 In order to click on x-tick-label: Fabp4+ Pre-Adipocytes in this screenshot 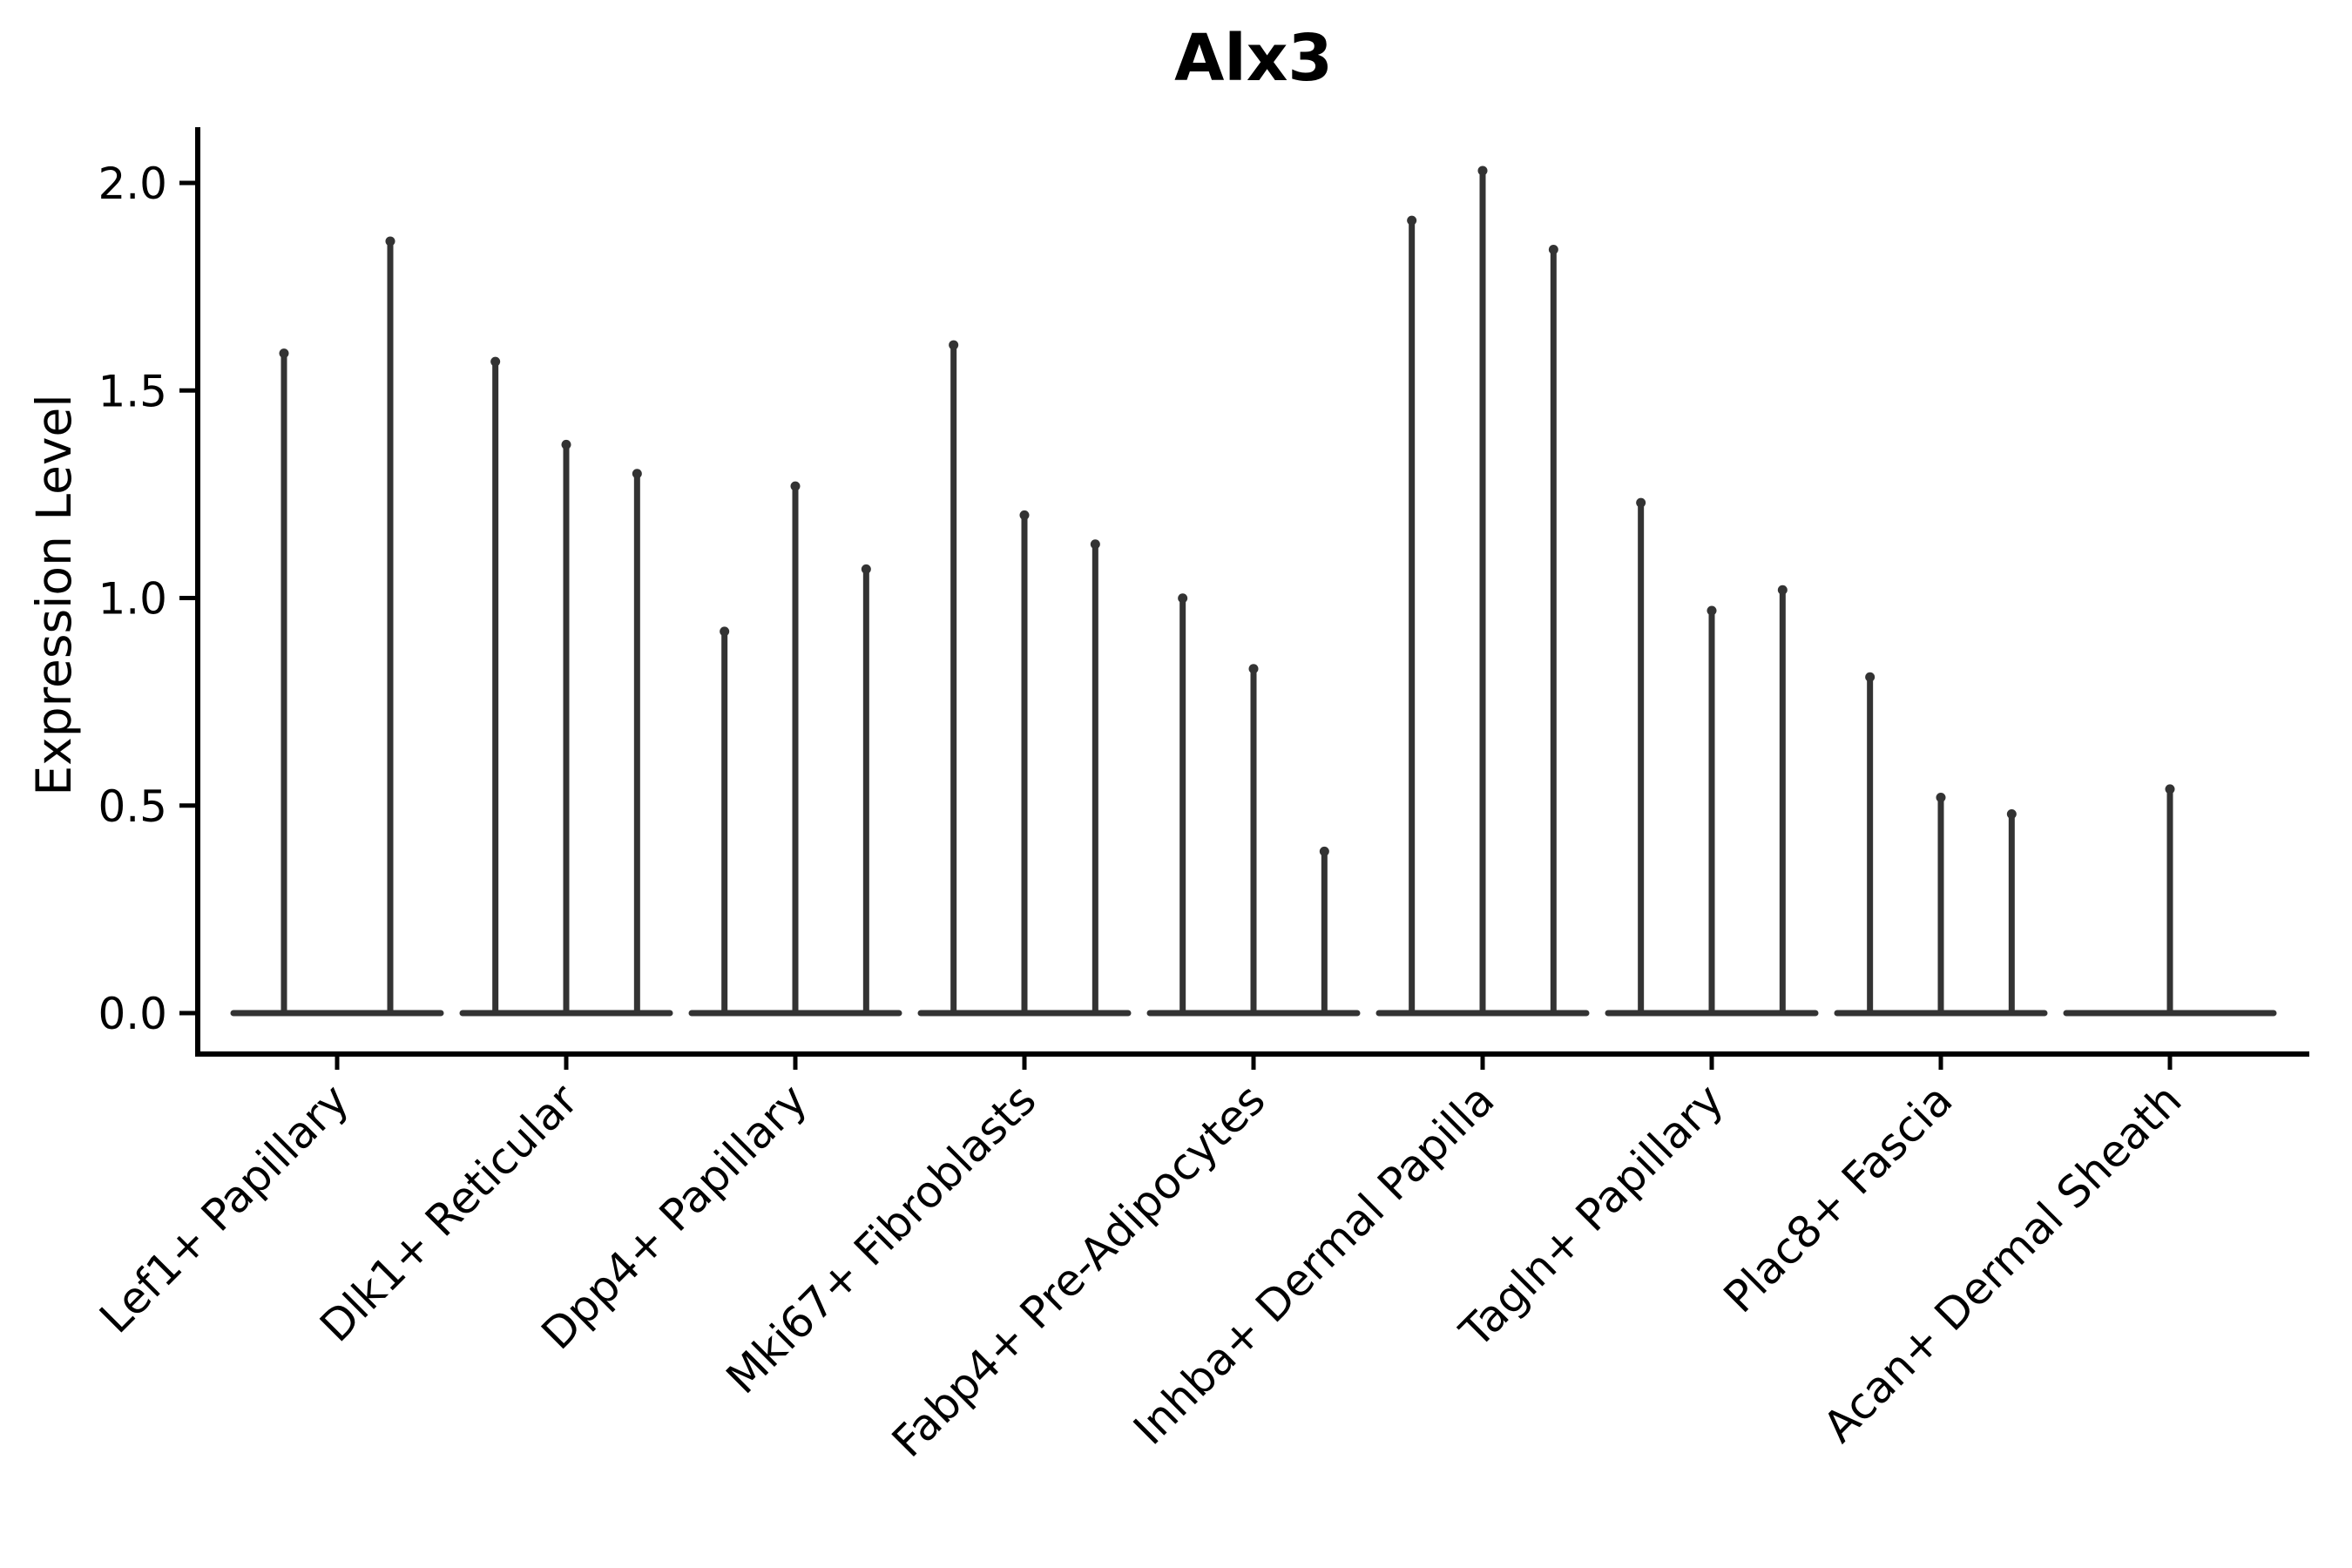, I will do `click(1078, 1270)`.